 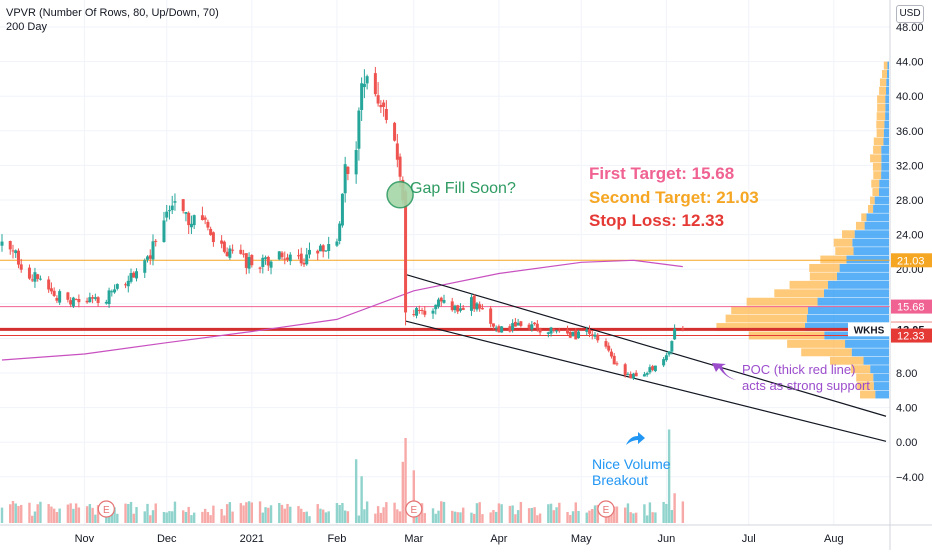 What do you see at coordinates (910, 201) in the screenshot?
I see `price-tick-label: 28.00` at bounding box center [910, 201].